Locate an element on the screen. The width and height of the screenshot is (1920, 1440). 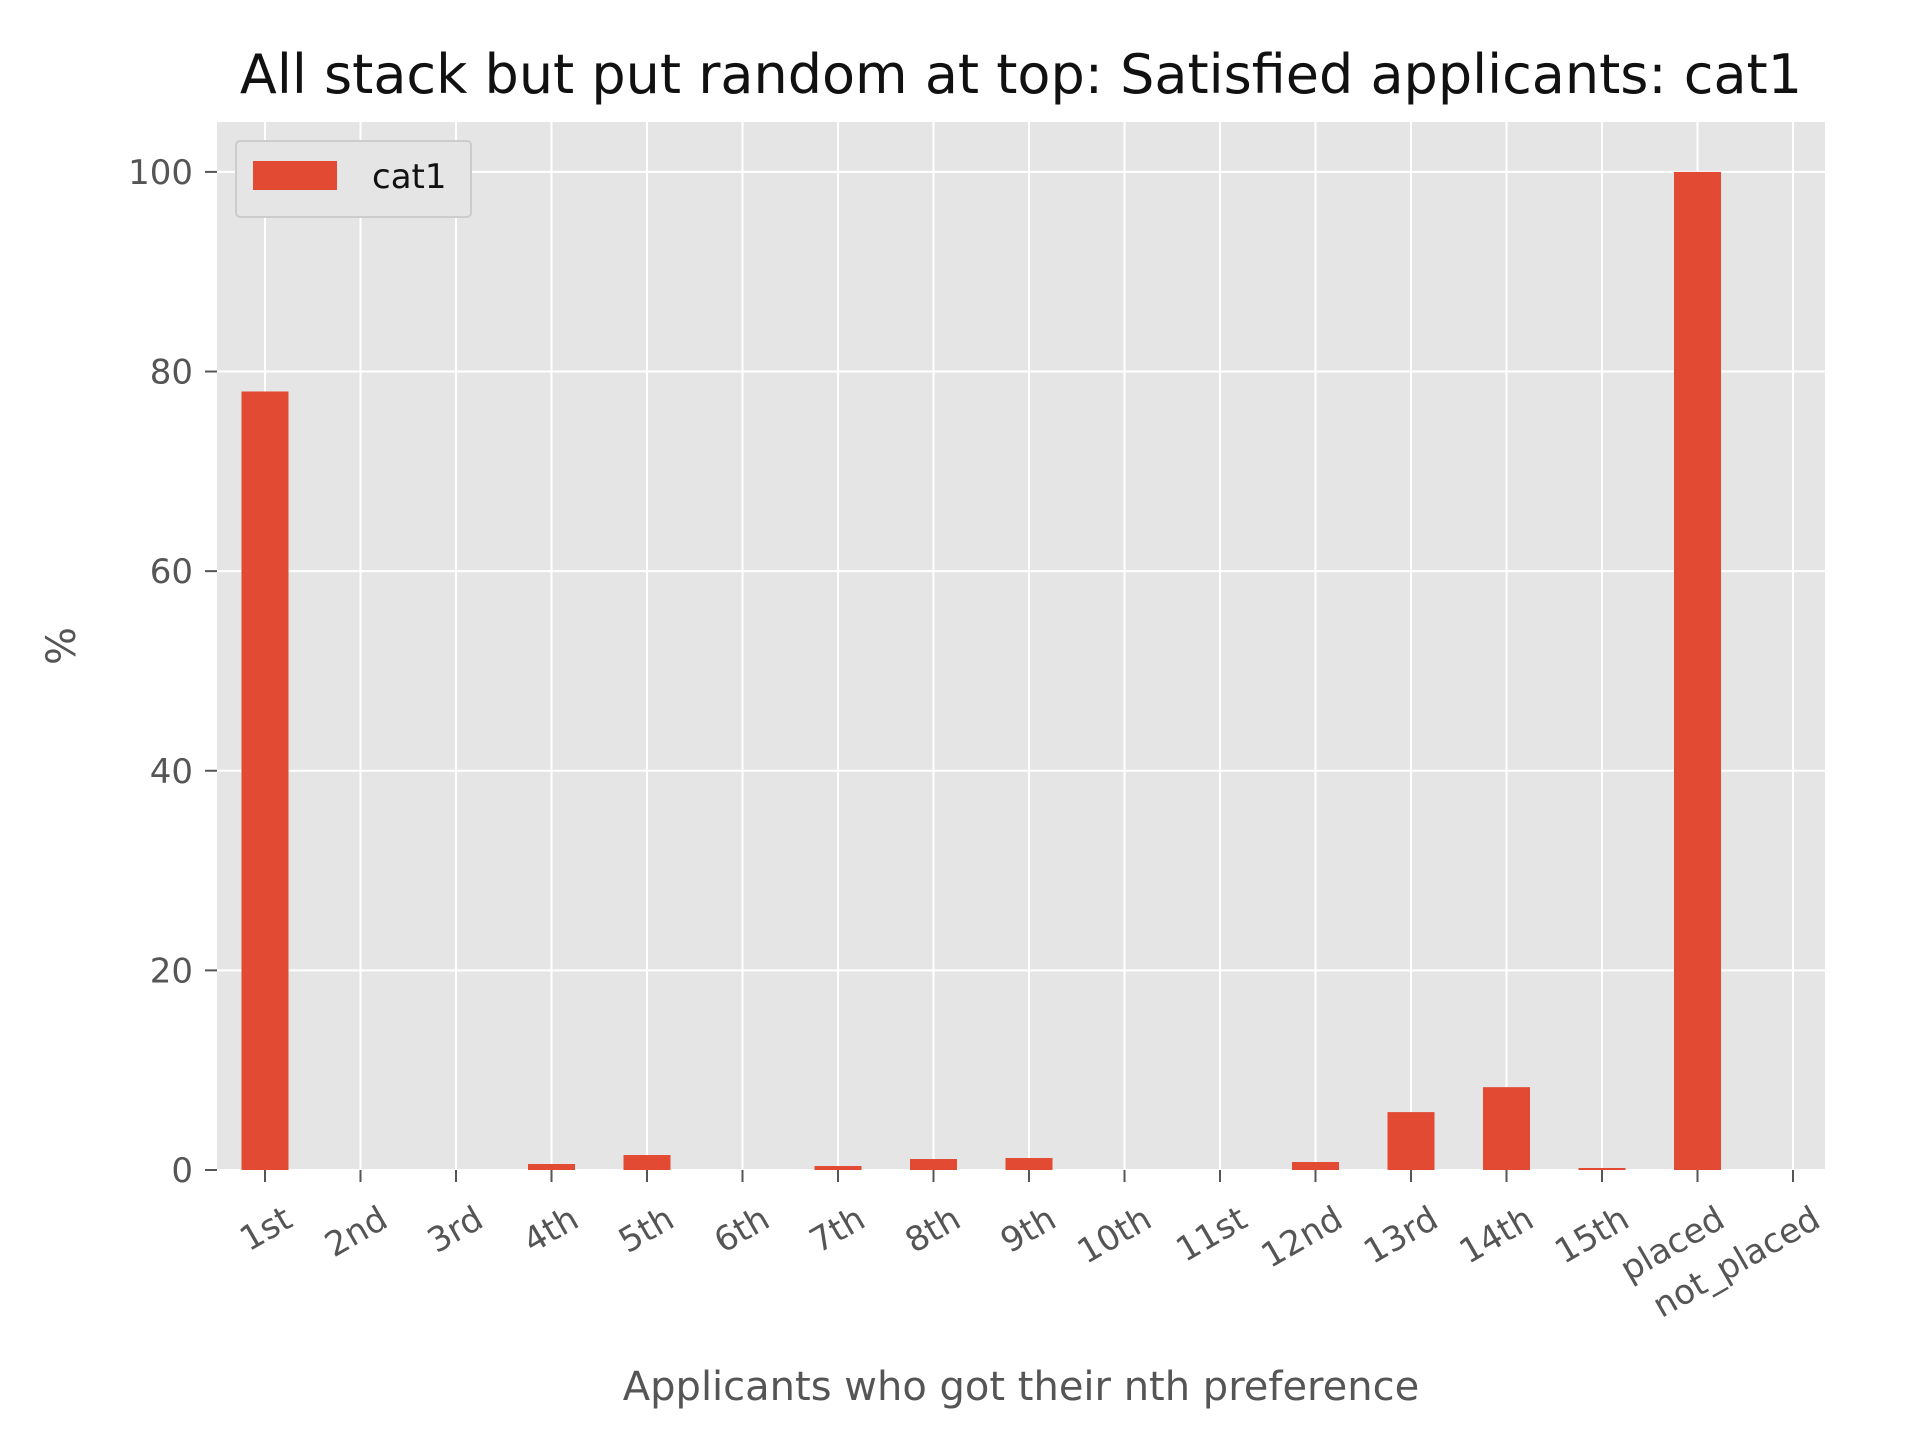
x-tick-label: 14th is located at coordinates (1497, 1236).